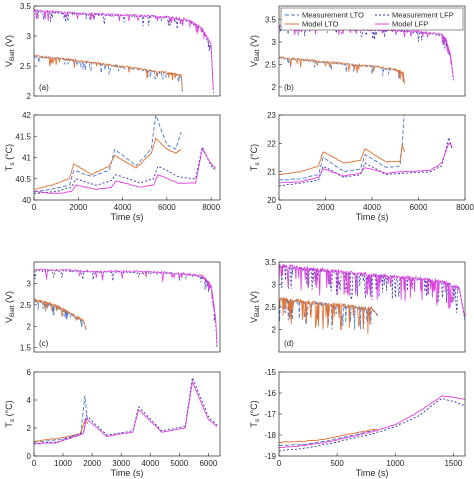 This screenshot has height=479, width=474. I want to click on y-tick-label: -15, so click(270, 372).